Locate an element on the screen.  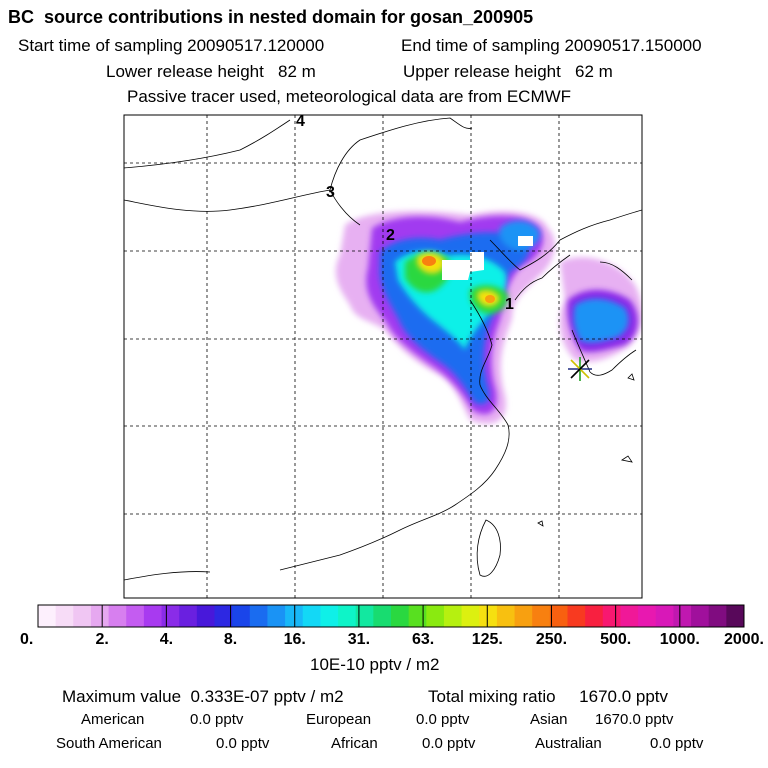
colorbar-tick-label: 2000. is located at coordinates (743, 639).